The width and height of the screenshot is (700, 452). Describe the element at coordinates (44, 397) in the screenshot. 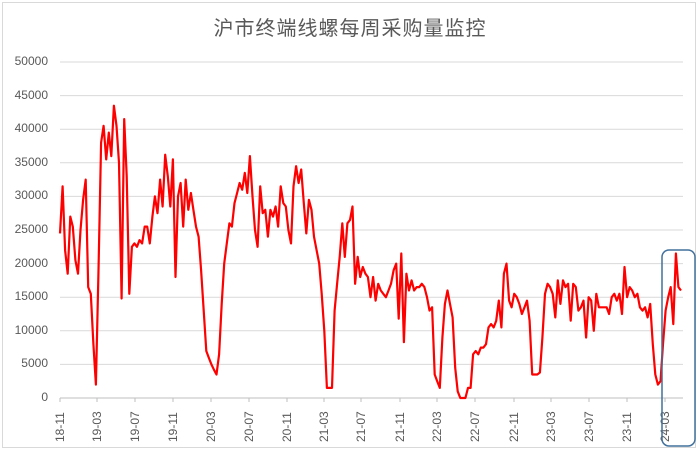

I see `y-tick-label: 0` at that location.